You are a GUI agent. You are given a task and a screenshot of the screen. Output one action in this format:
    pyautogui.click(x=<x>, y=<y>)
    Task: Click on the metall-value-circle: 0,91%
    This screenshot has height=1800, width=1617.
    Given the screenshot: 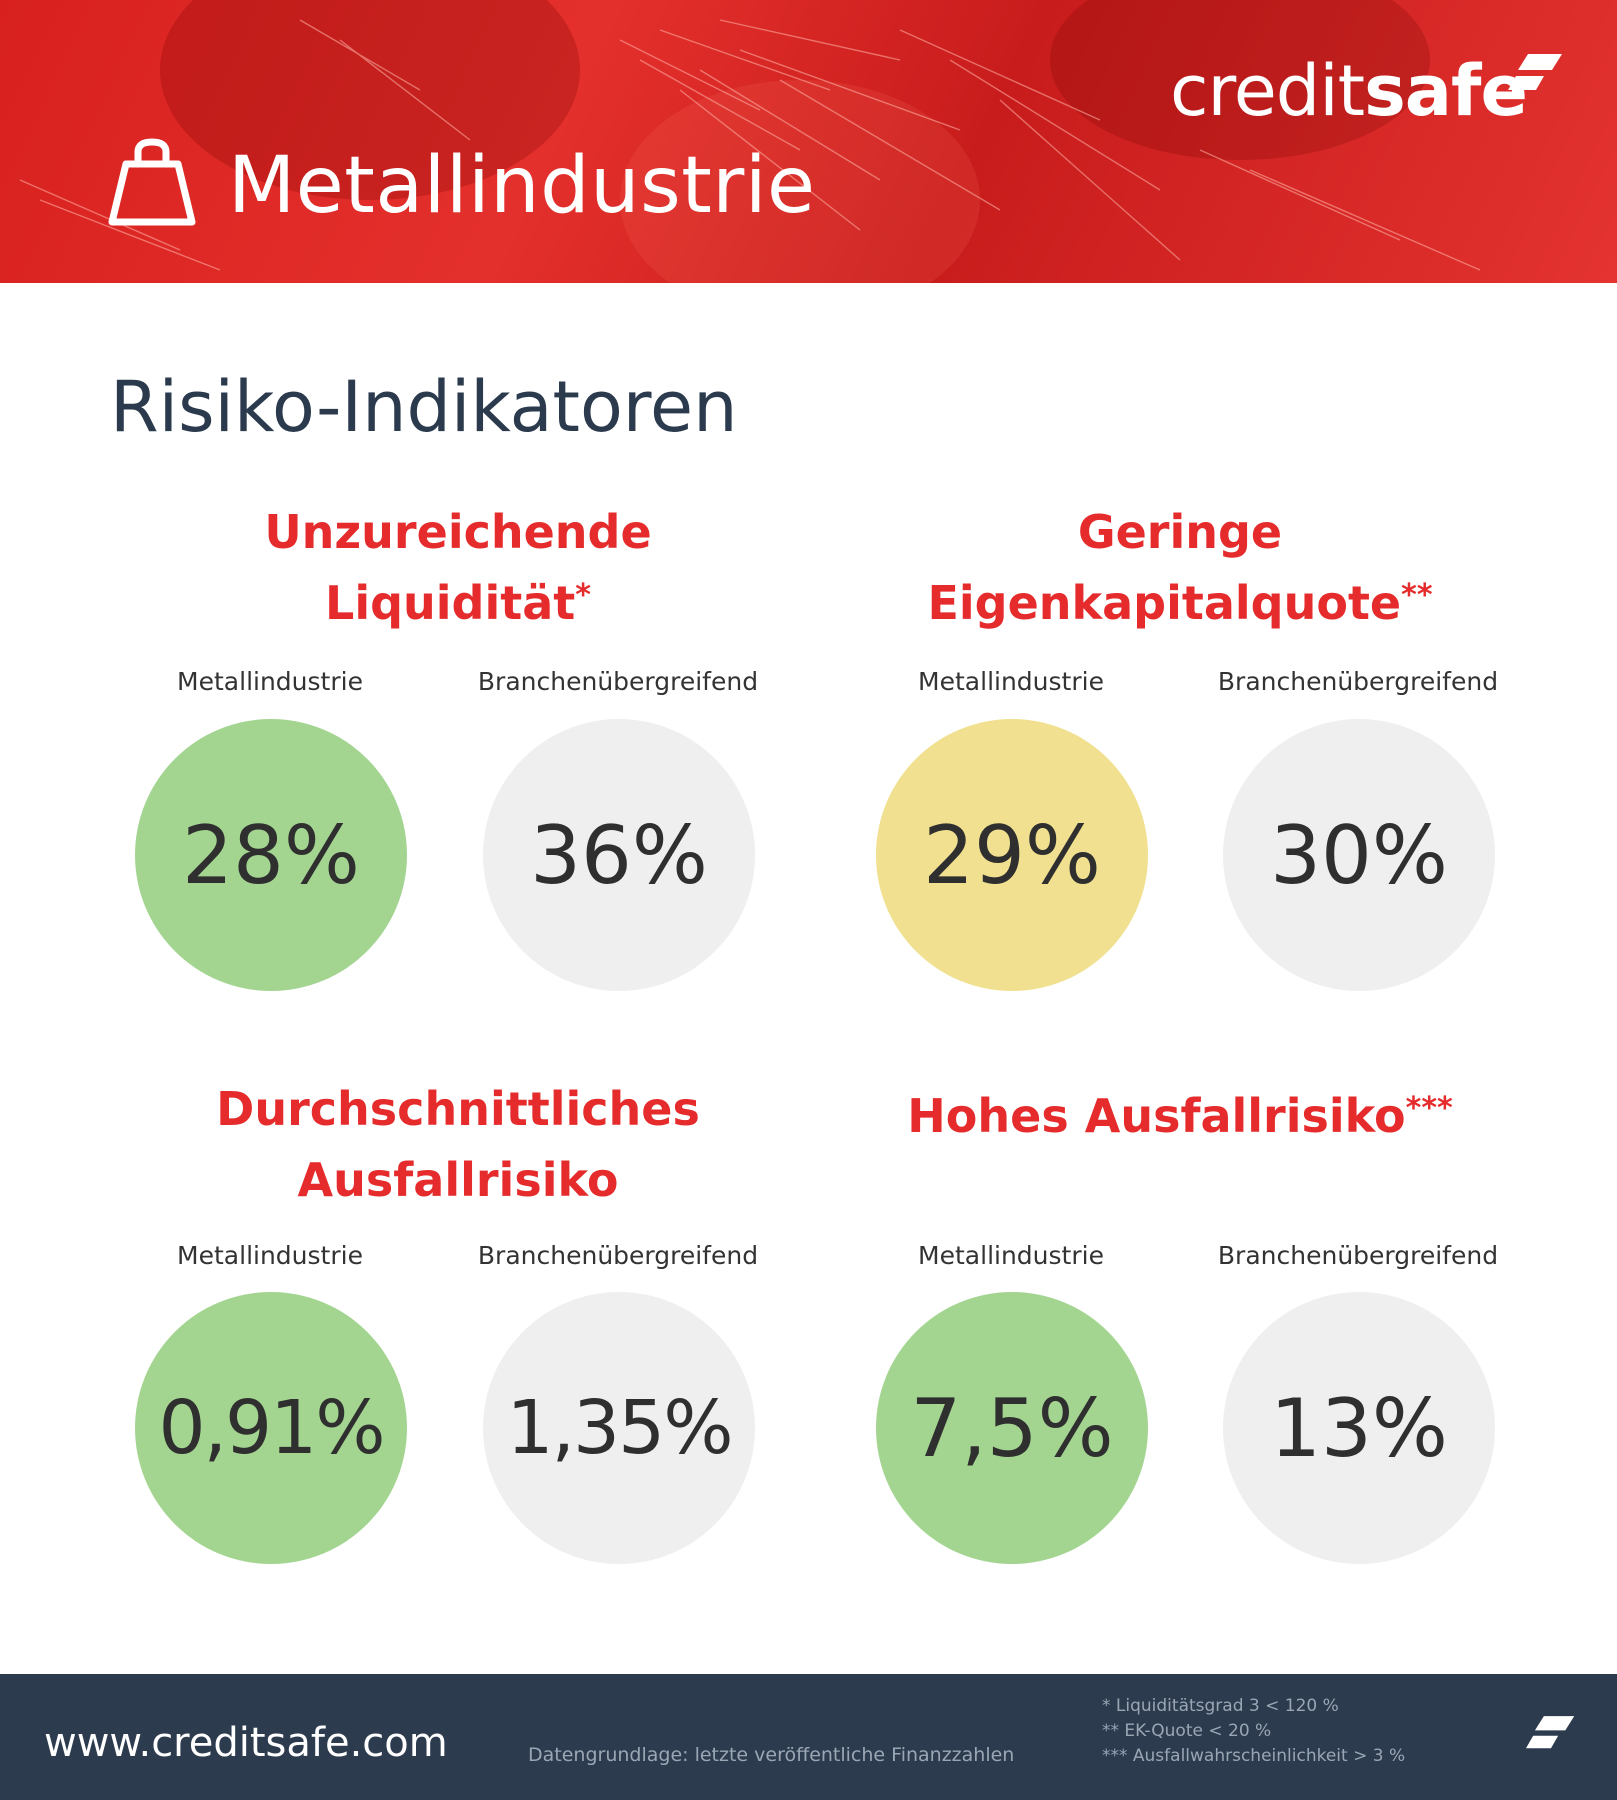 What is the action you would take?
    pyautogui.click(x=271, y=1428)
    